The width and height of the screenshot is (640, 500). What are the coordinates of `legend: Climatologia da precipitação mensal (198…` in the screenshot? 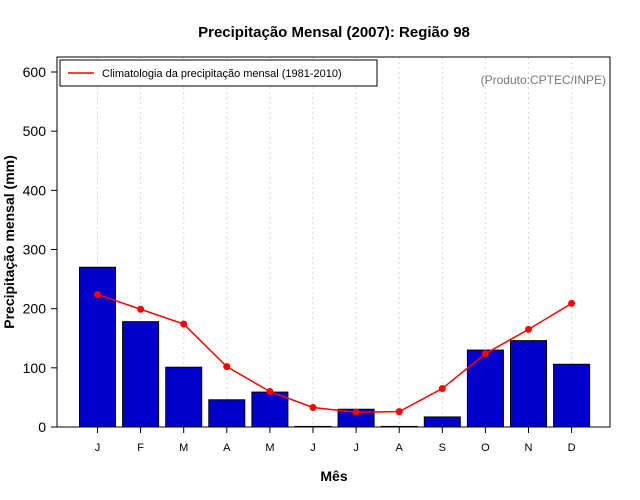 It's located at (218, 73).